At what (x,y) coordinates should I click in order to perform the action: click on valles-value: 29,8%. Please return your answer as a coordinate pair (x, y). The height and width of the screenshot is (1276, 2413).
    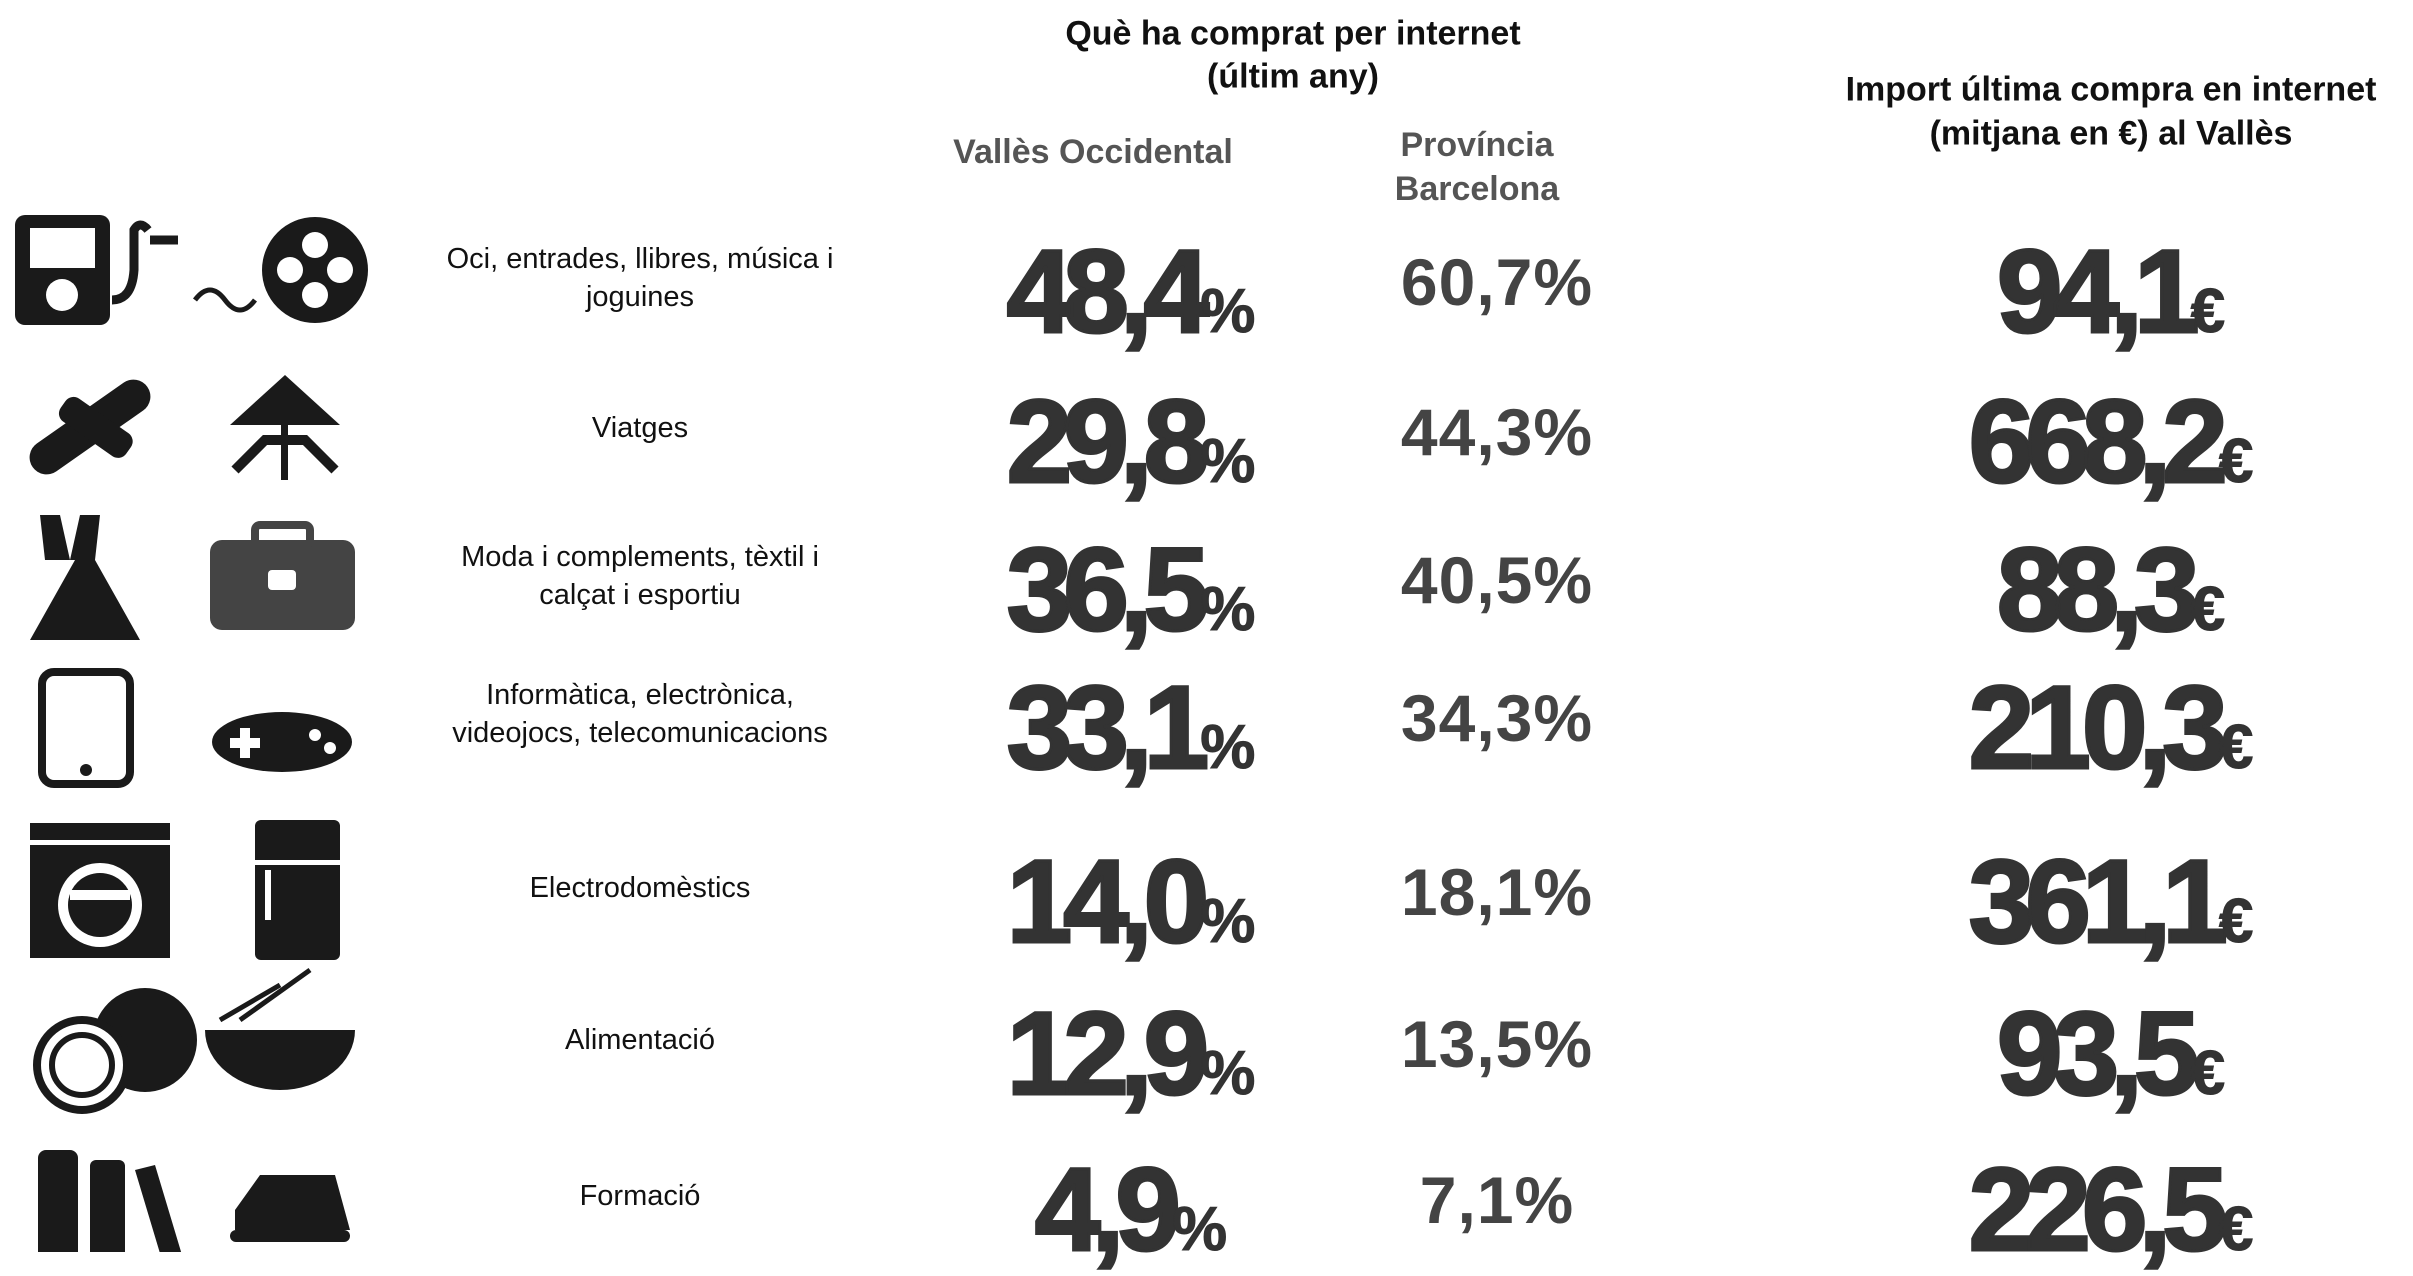
    Looking at the image, I should click on (1130, 442).